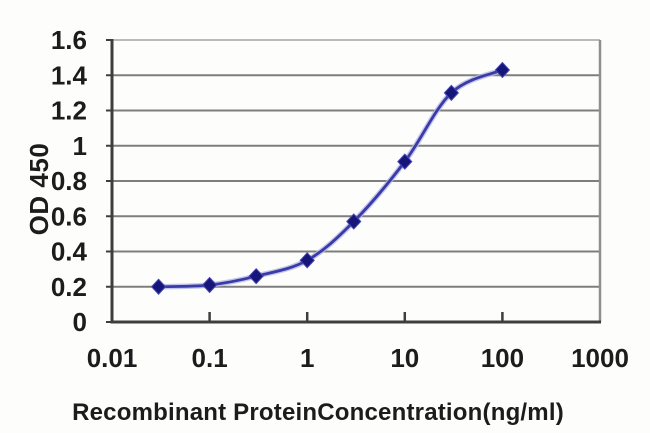 The image size is (650, 433). I want to click on y-tick-label: 0.8, so click(69, 181).